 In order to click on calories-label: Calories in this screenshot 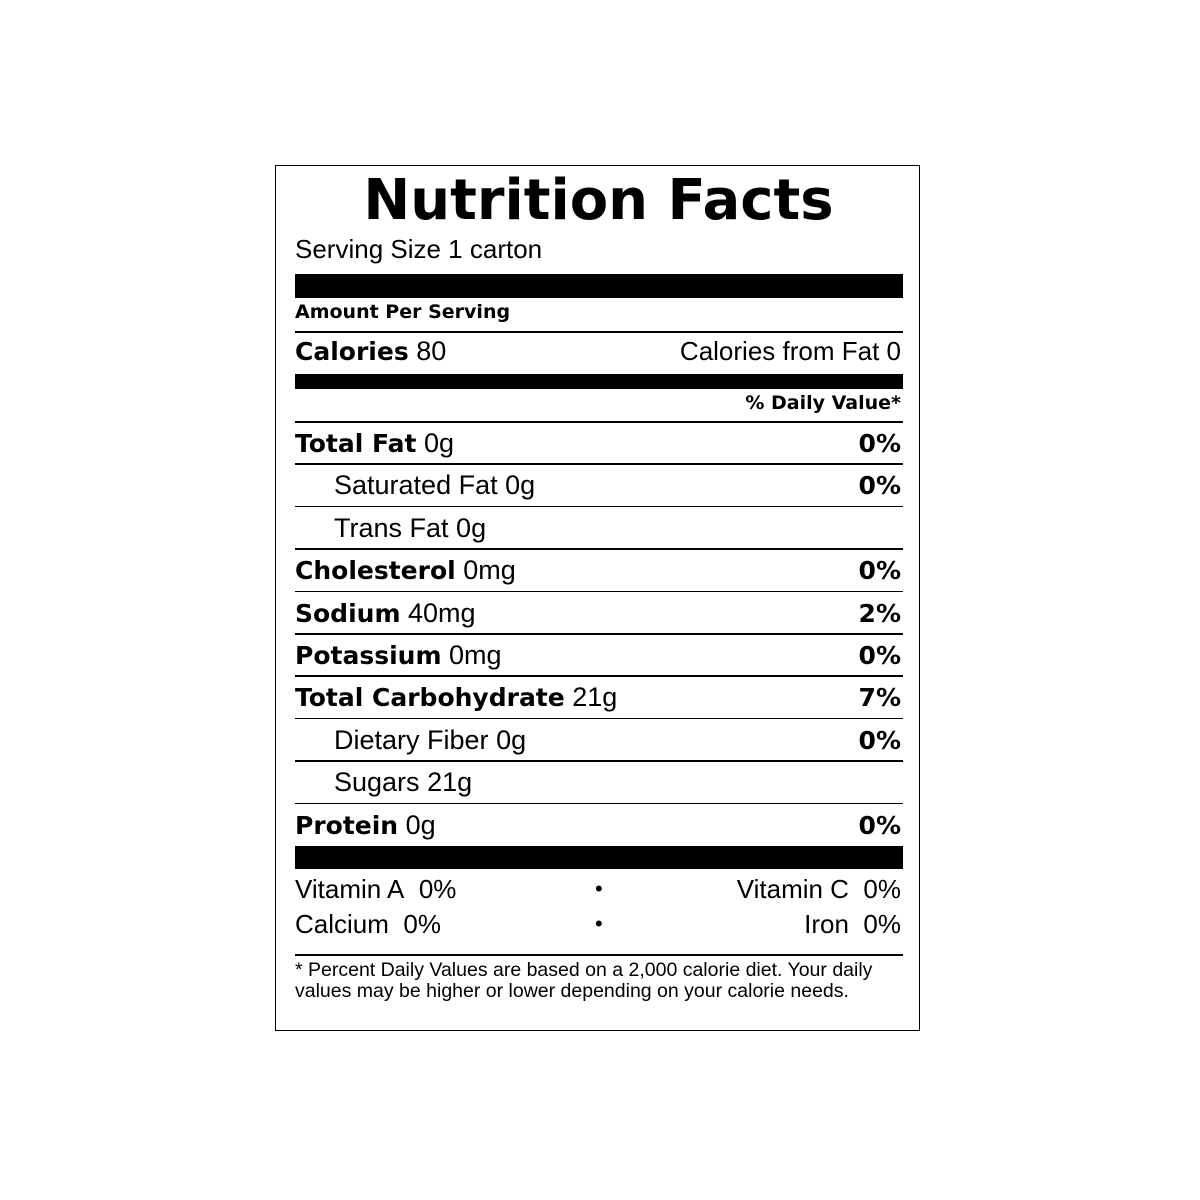, I will do `click(352, 351)`.